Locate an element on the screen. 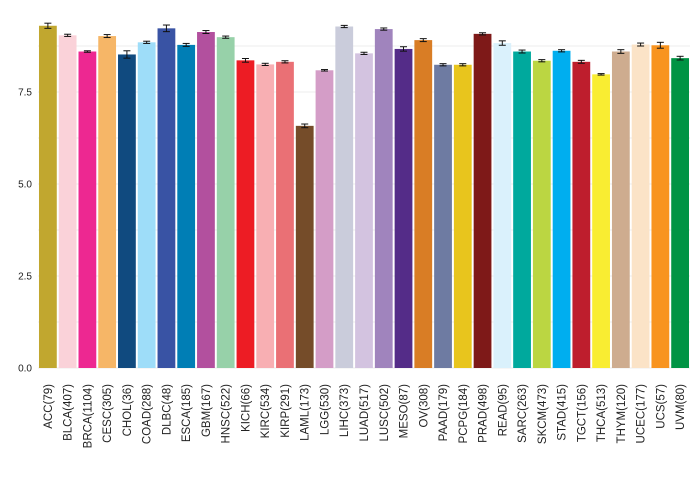  x-tick-label: UCS(57) is located at coordinates (661, 406).